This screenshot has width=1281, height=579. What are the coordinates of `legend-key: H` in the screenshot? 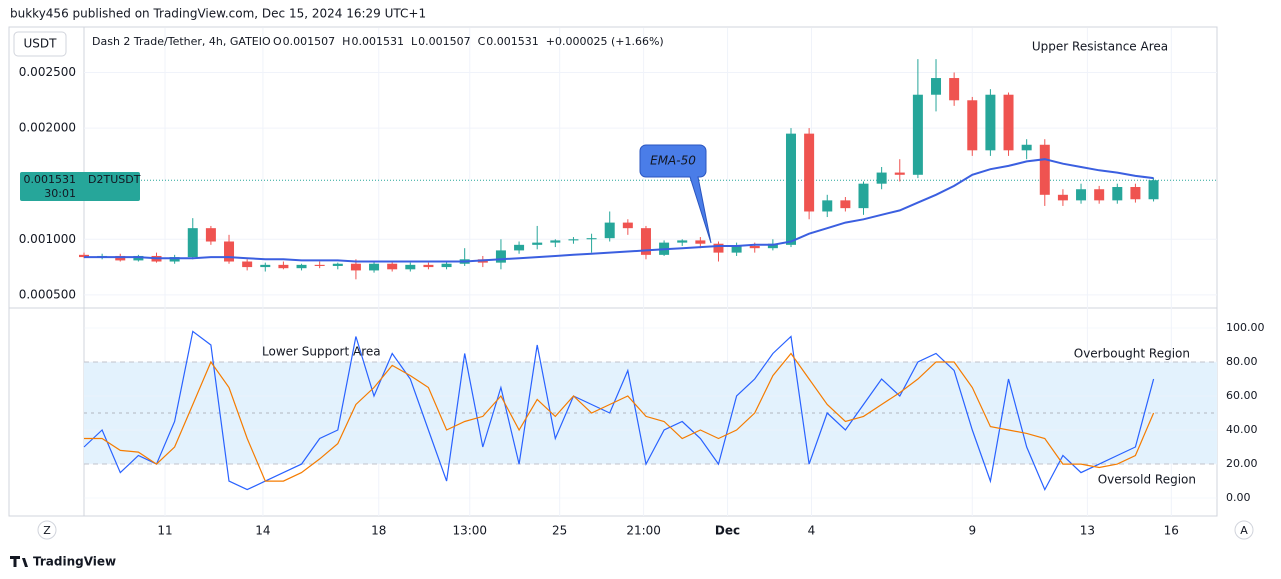 It's located at (346, 41).